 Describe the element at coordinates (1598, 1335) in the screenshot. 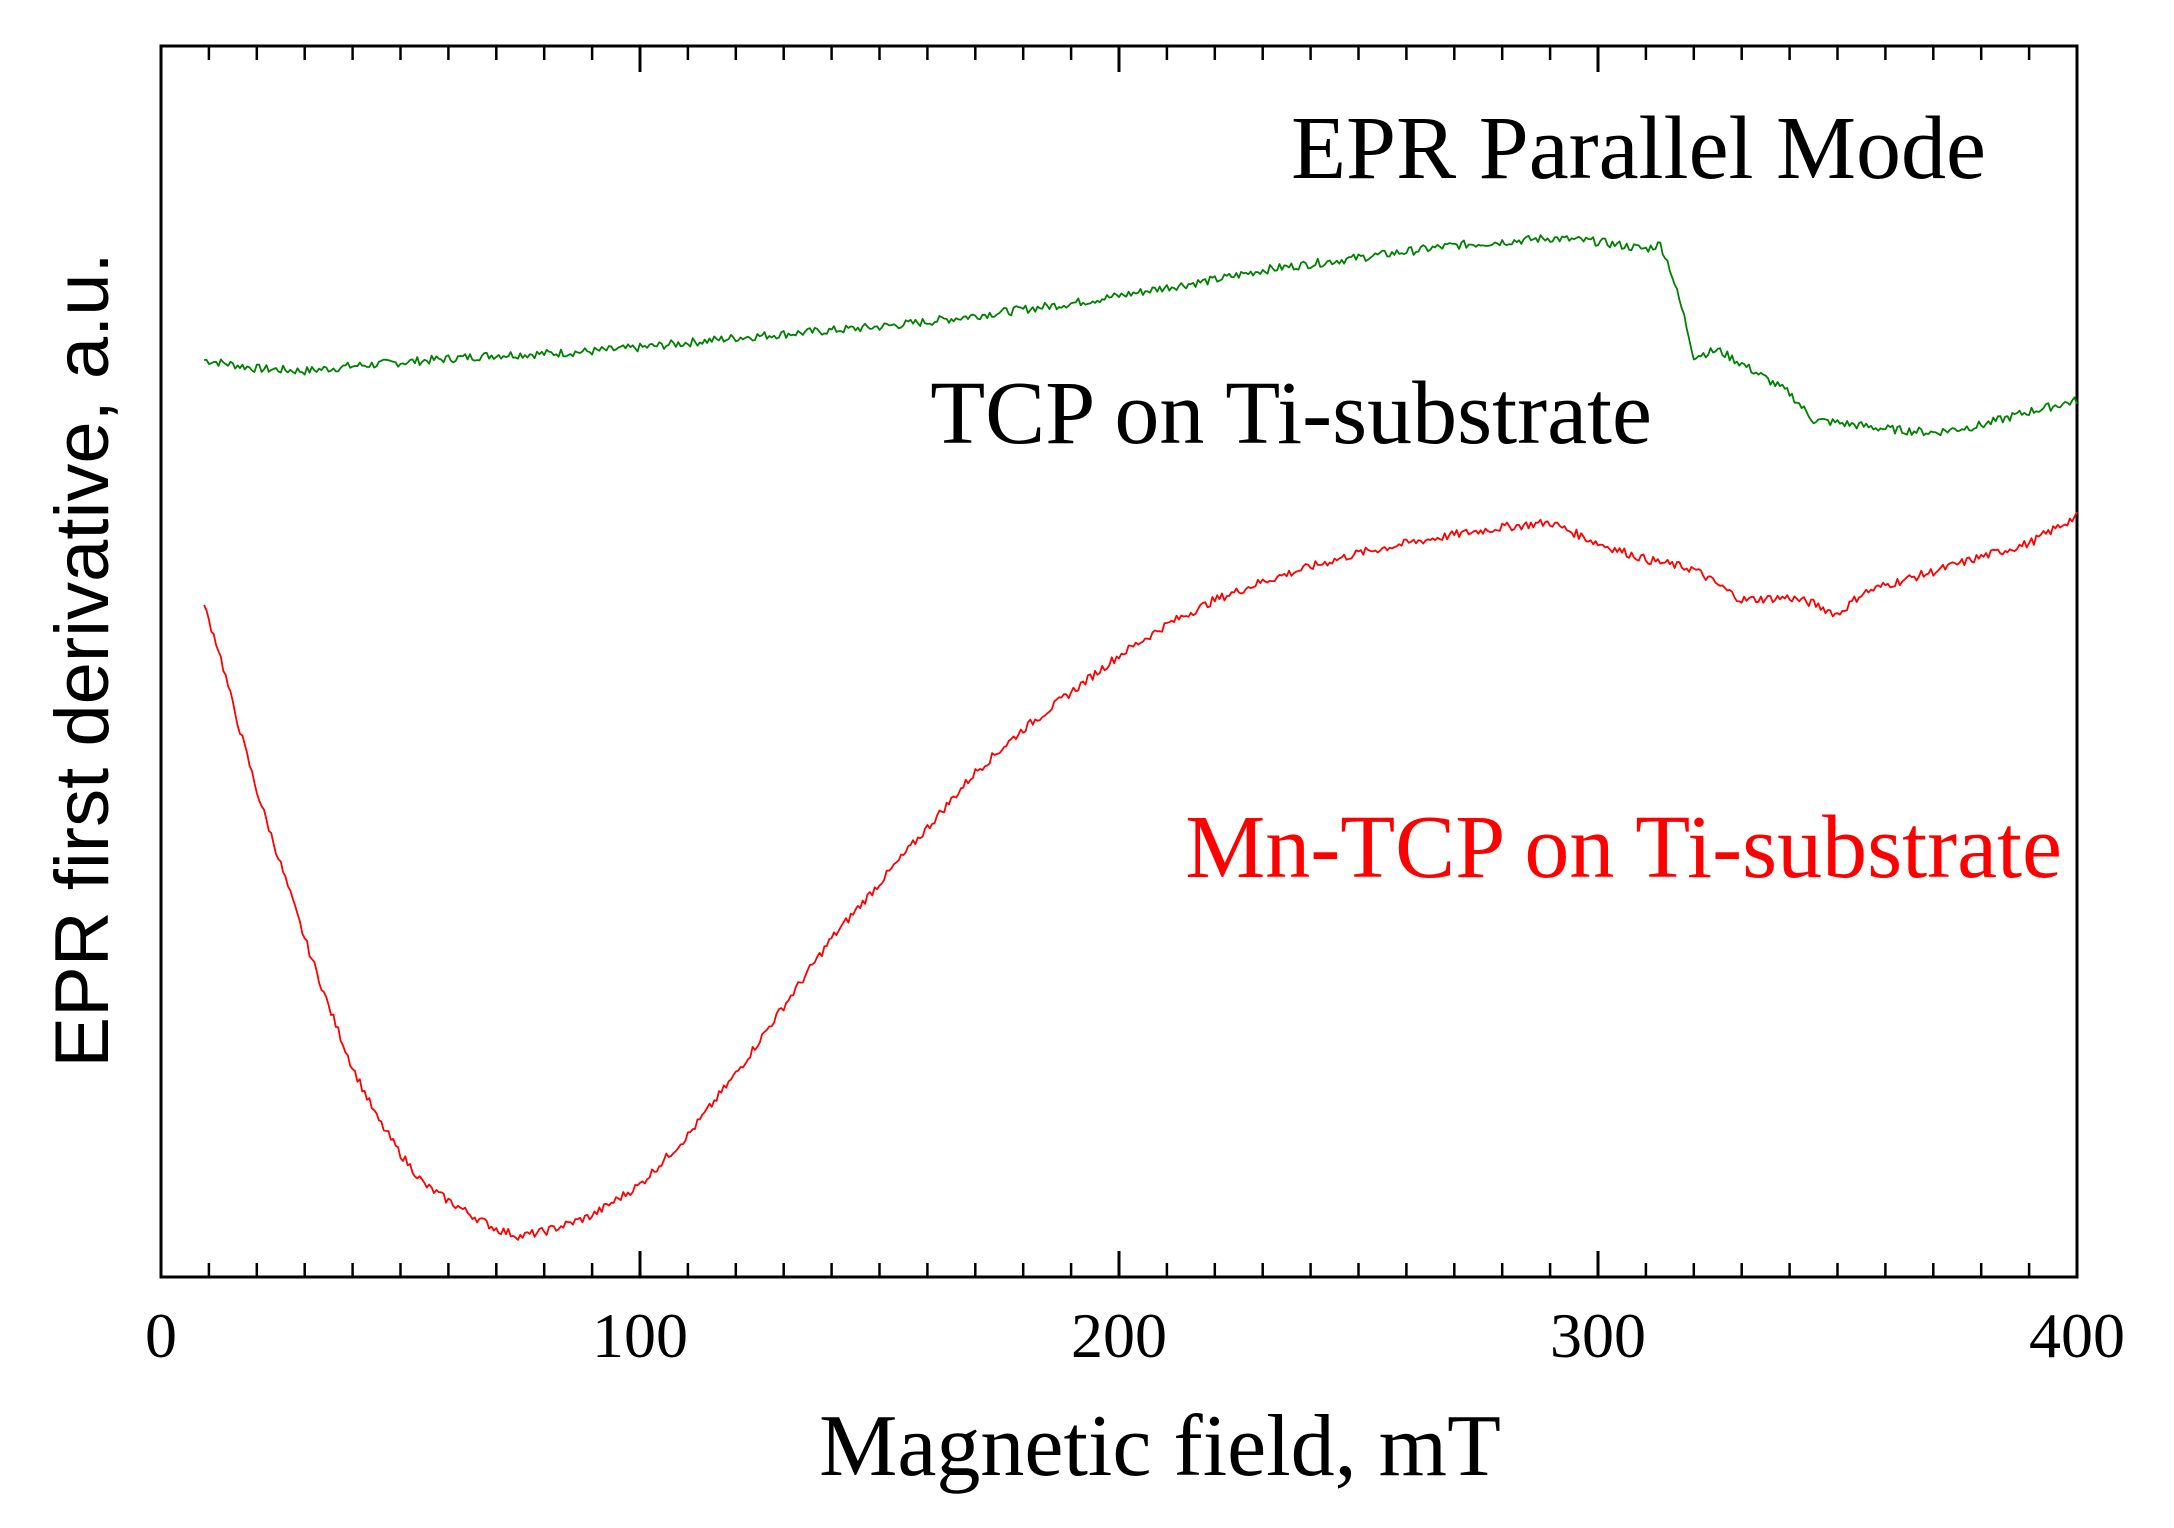

I see `x-tick-label-300: 300` at that location.